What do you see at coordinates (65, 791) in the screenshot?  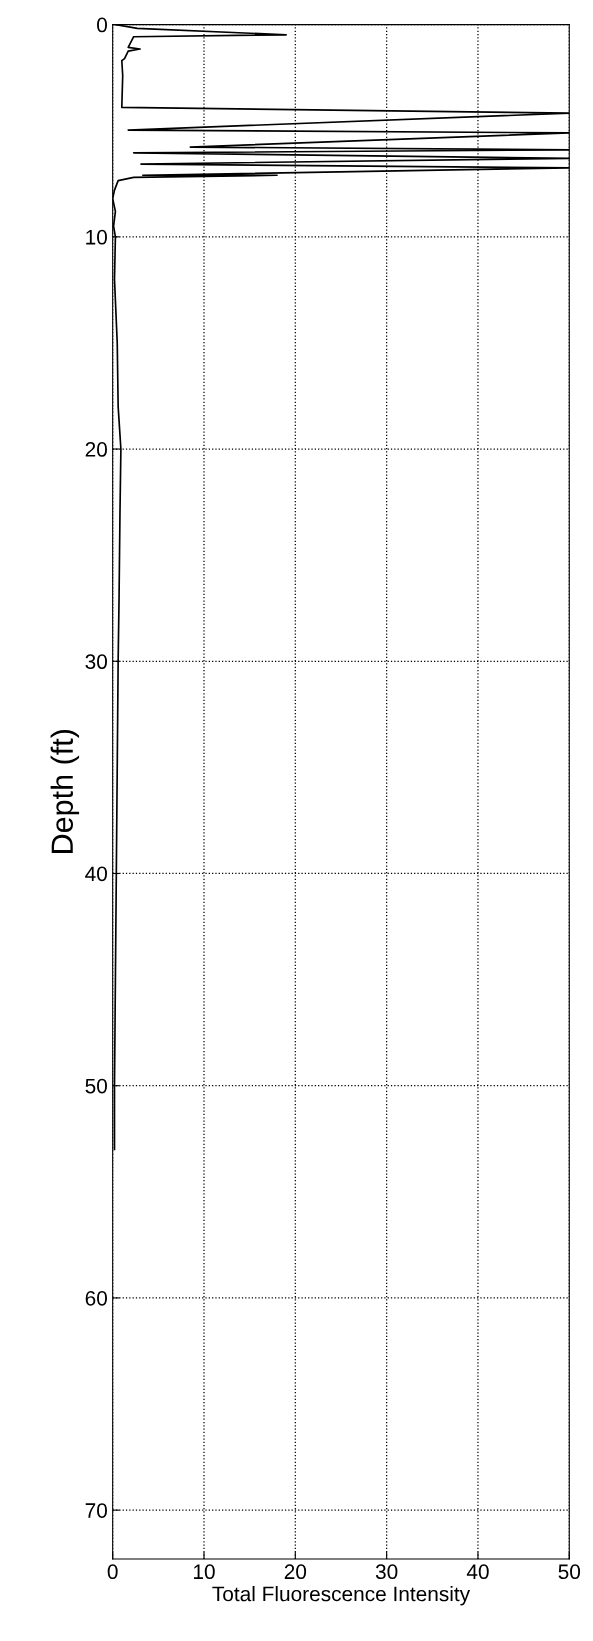 I see `y-axis-title: Depth (ft)` at bounding box center [65, 791].